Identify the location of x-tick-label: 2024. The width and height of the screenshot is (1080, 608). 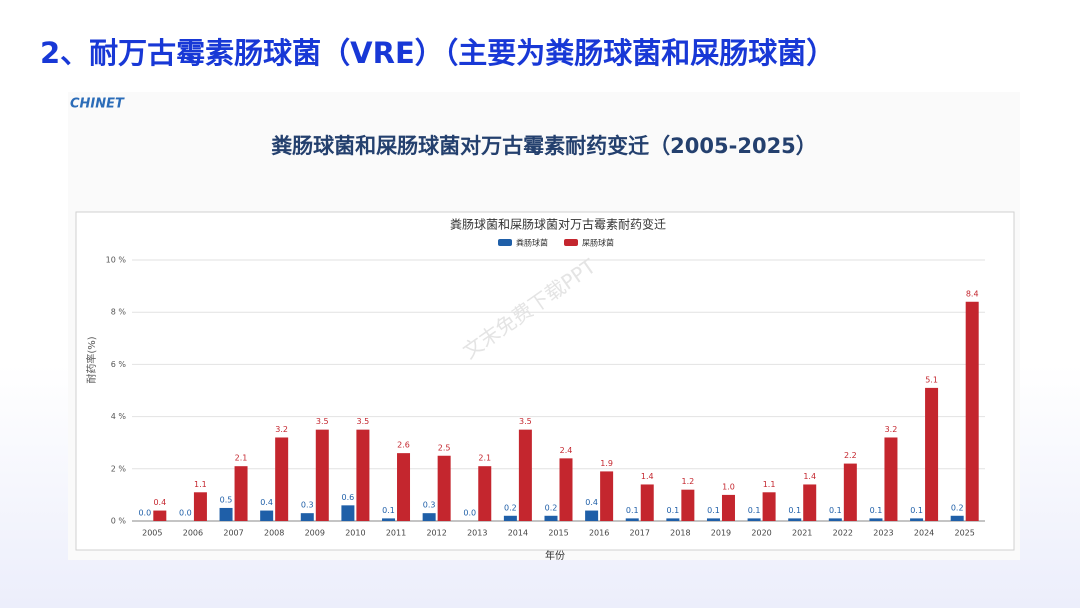
(924, 533).